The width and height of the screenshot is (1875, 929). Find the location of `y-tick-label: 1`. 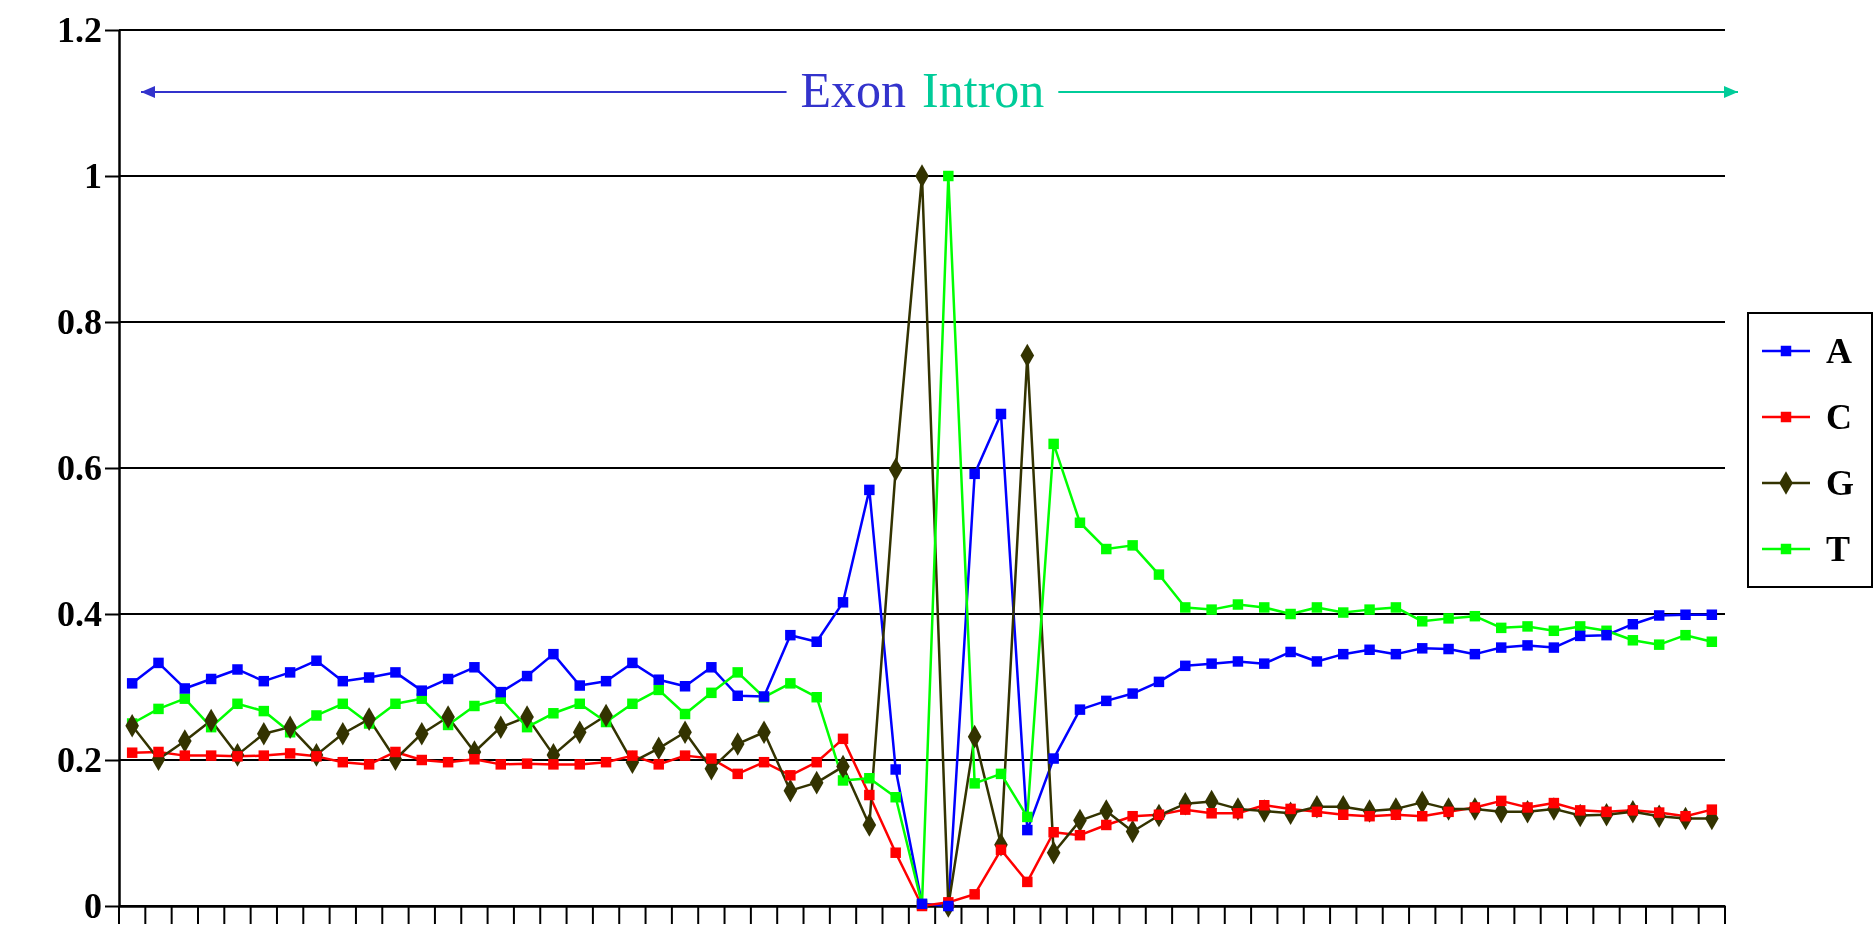

y-tick-label: 1 is located at coordinates (93, 176).